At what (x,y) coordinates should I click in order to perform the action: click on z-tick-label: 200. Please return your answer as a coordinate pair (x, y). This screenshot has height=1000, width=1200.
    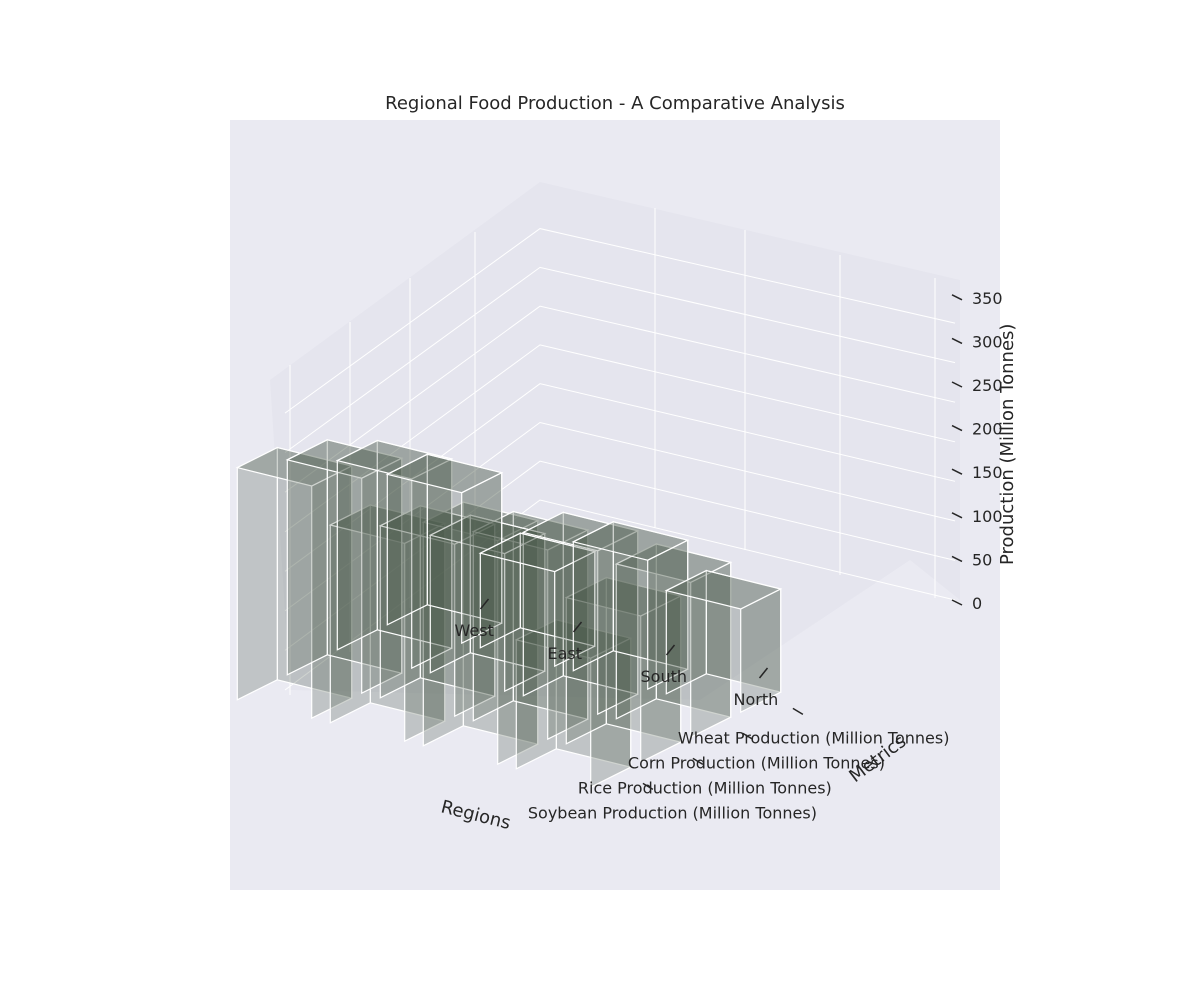
    Looking at the image, I should click on (987, 429).